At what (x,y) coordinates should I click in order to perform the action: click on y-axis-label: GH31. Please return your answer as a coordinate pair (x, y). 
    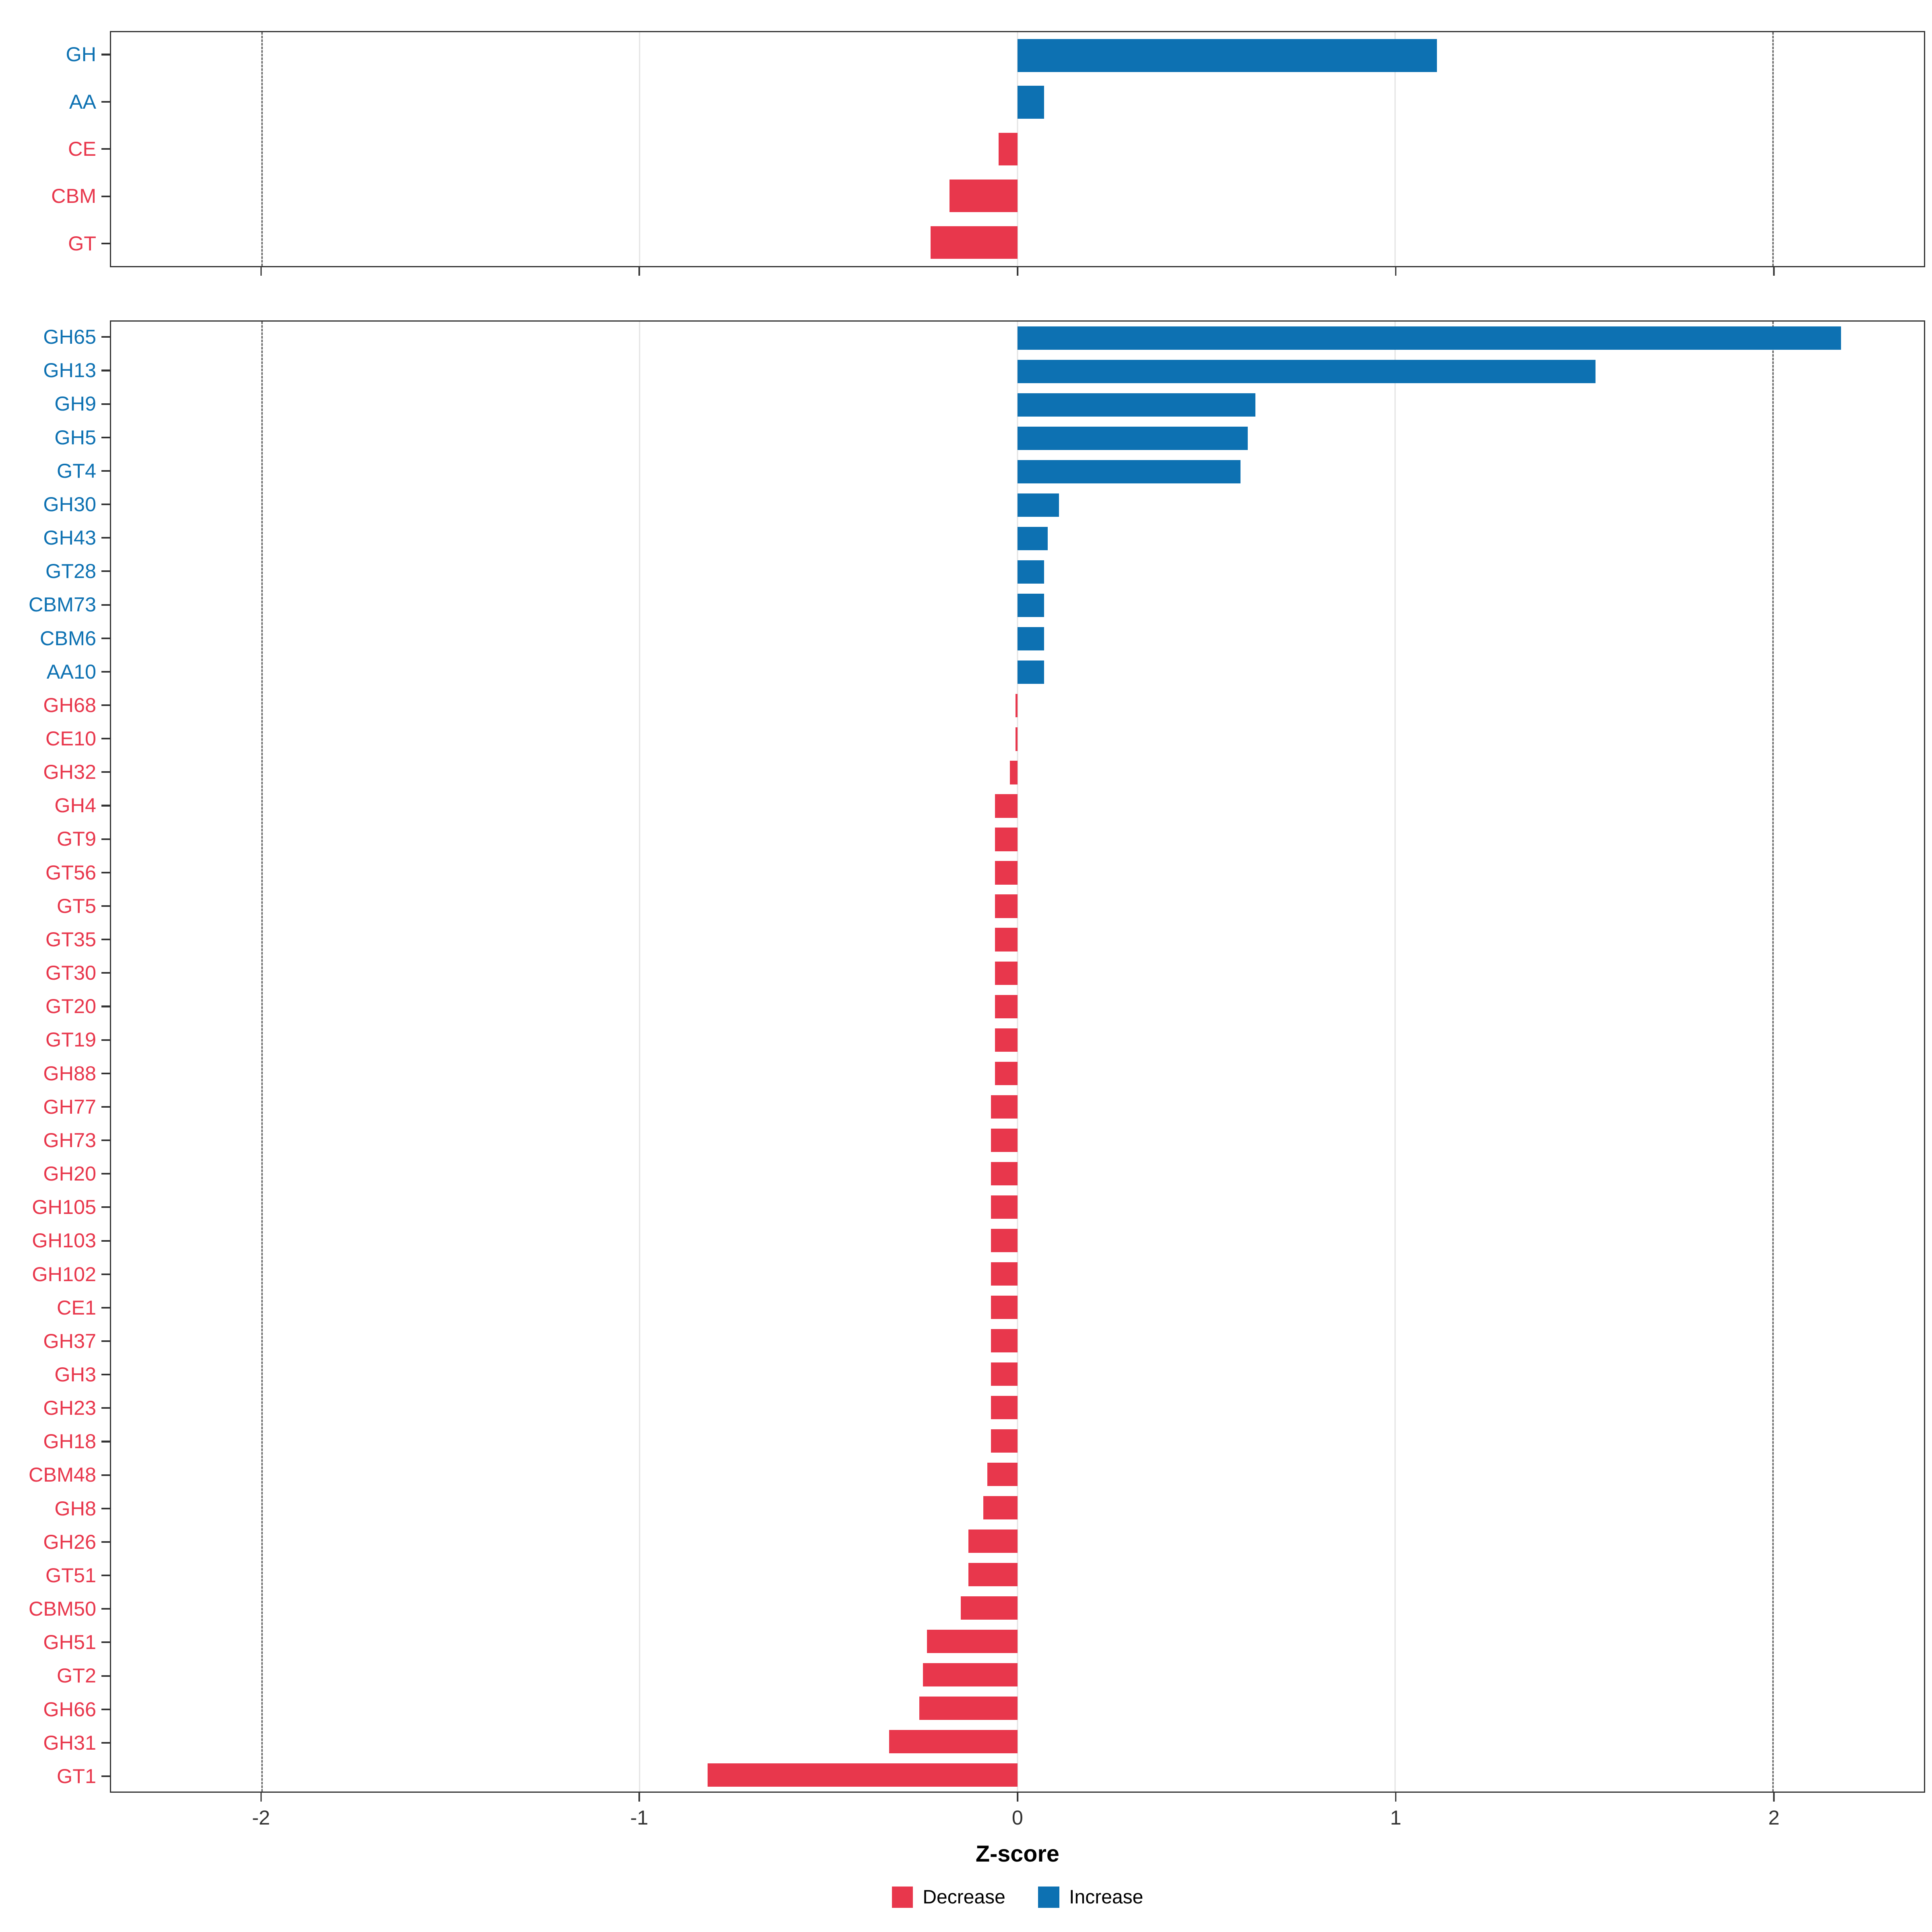
    Looking at the image, I should click on (70, 1742).